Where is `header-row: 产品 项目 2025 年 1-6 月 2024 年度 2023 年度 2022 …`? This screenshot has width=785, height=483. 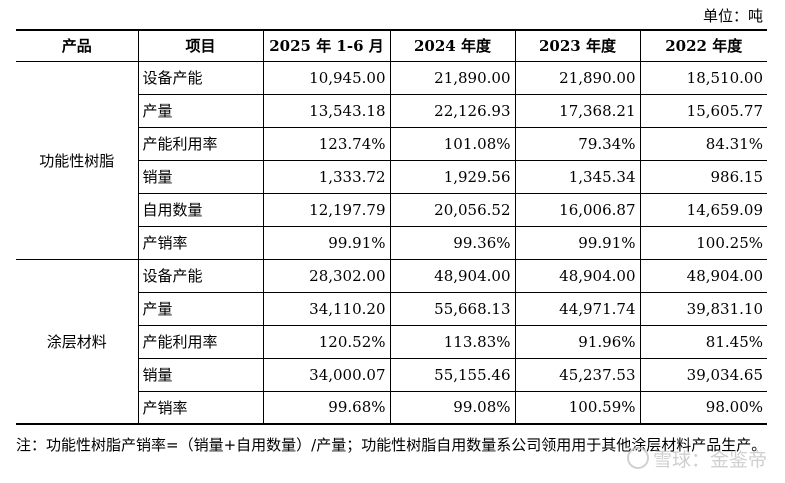 header-row: 产品 项目 2025 年 1-6 月 2024 年度 2023 年度 2022 … is located at coordinates (391, 45).